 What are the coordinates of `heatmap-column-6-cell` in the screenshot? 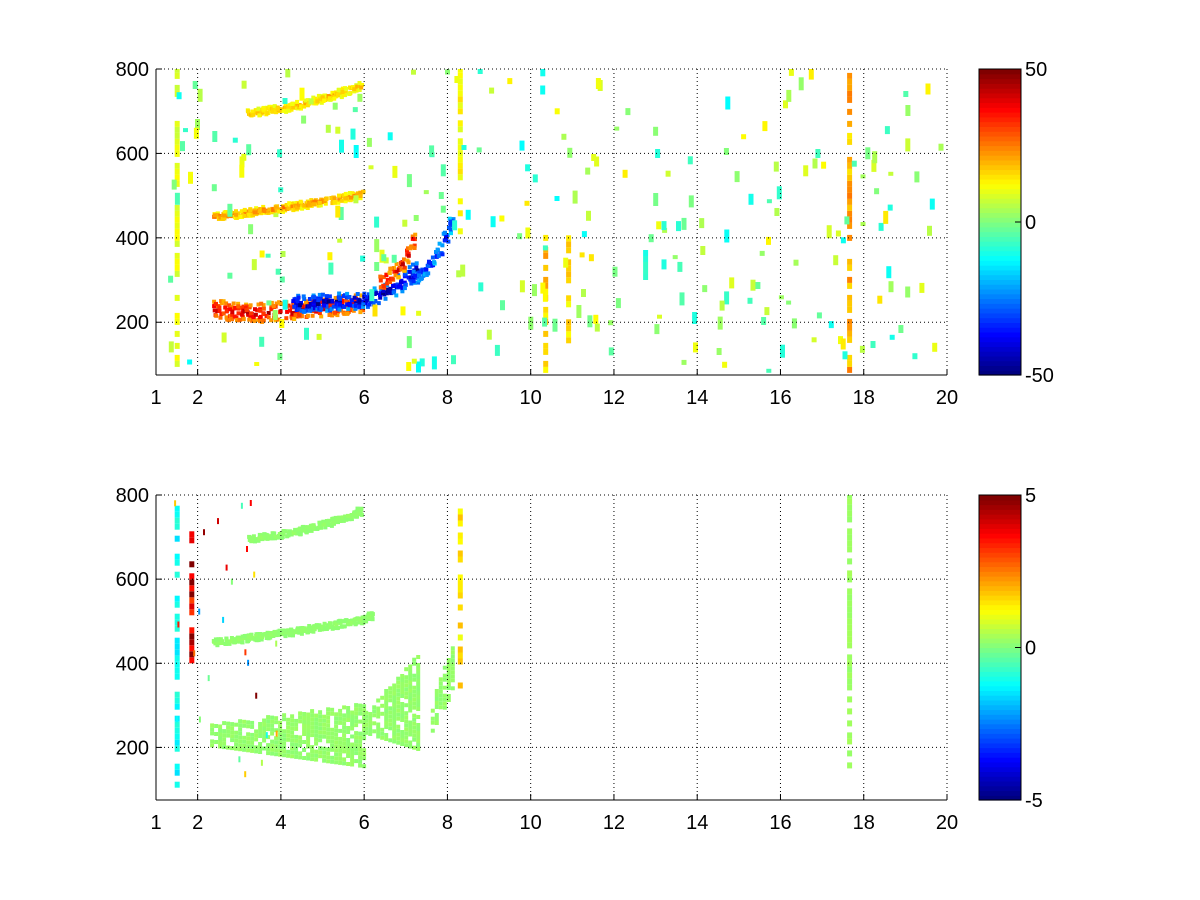 It's located at (460, 661).